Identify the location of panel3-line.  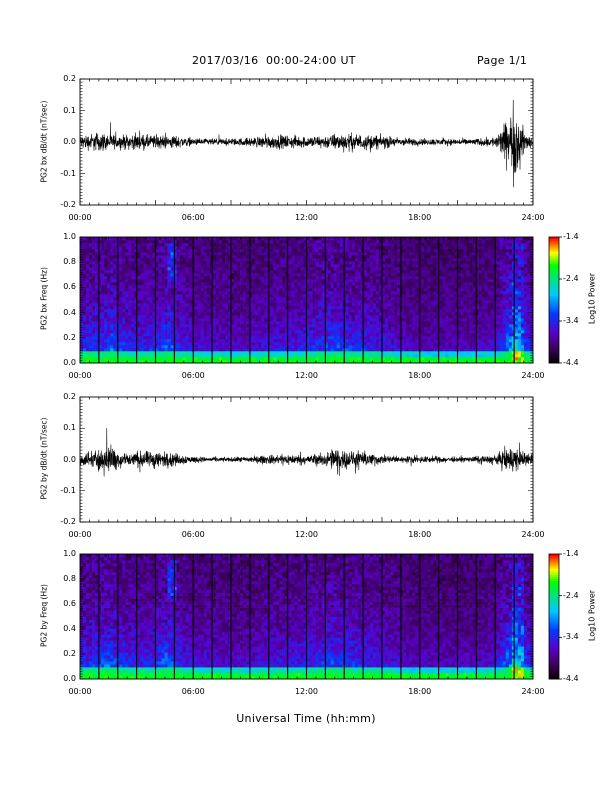
(306, 452).